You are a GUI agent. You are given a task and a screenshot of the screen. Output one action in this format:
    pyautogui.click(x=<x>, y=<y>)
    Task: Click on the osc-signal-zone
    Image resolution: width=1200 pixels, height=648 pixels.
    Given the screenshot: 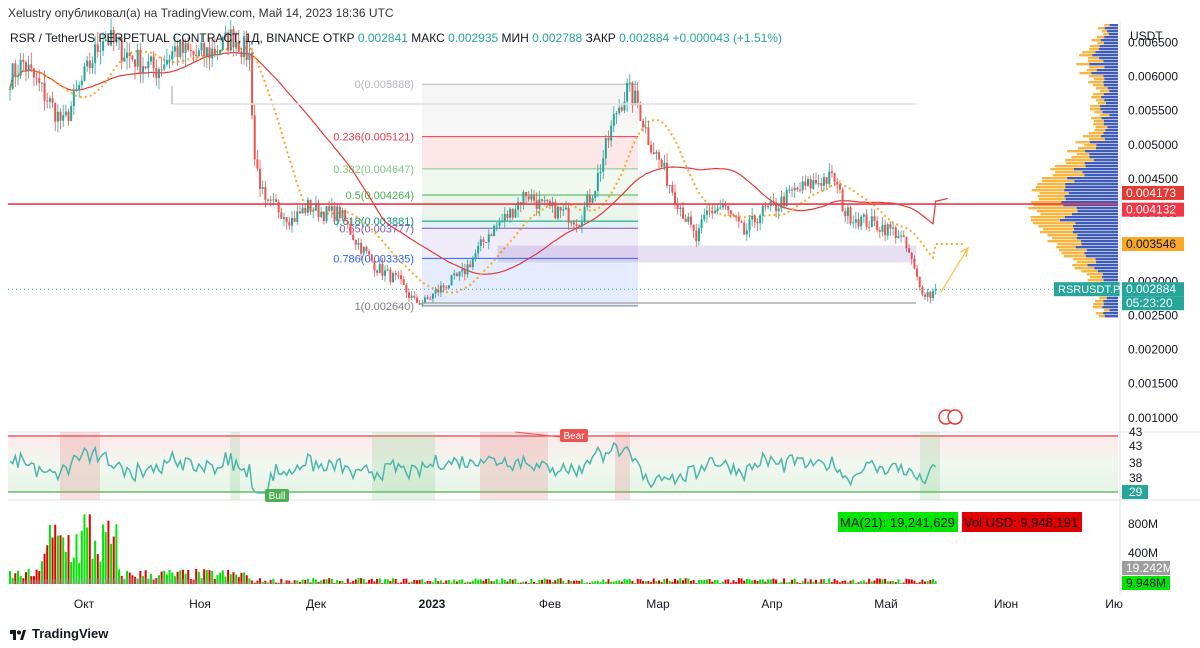 What is the action you would take?
    pyautogui.click(x=80, y=466)
    